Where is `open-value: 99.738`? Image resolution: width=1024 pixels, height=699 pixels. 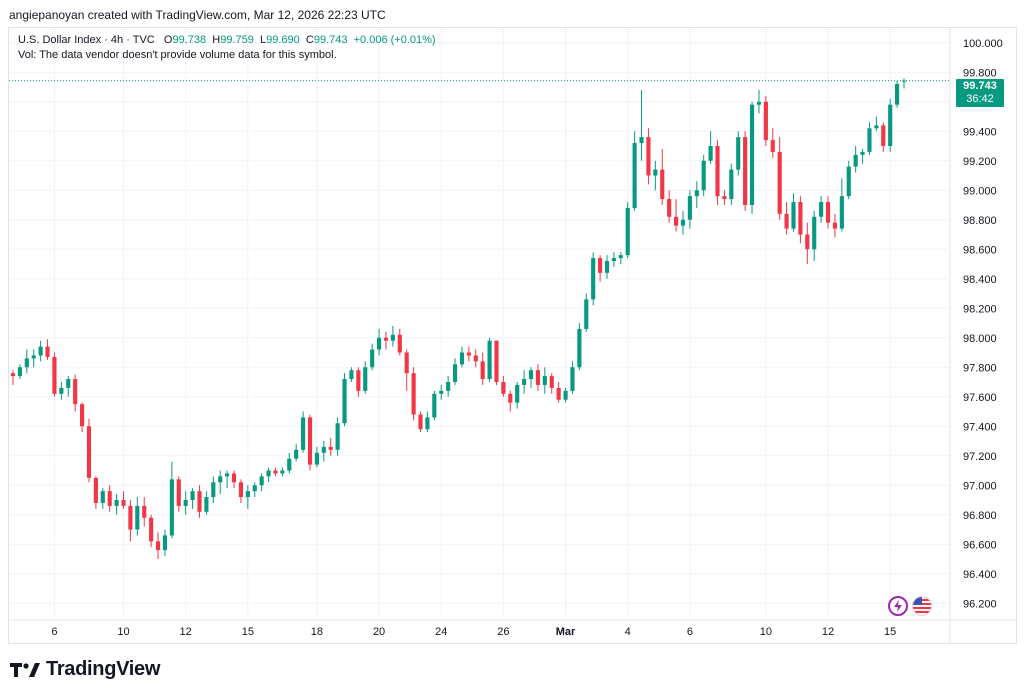
open-value: 99.738 is located at coordinates (189, 40).